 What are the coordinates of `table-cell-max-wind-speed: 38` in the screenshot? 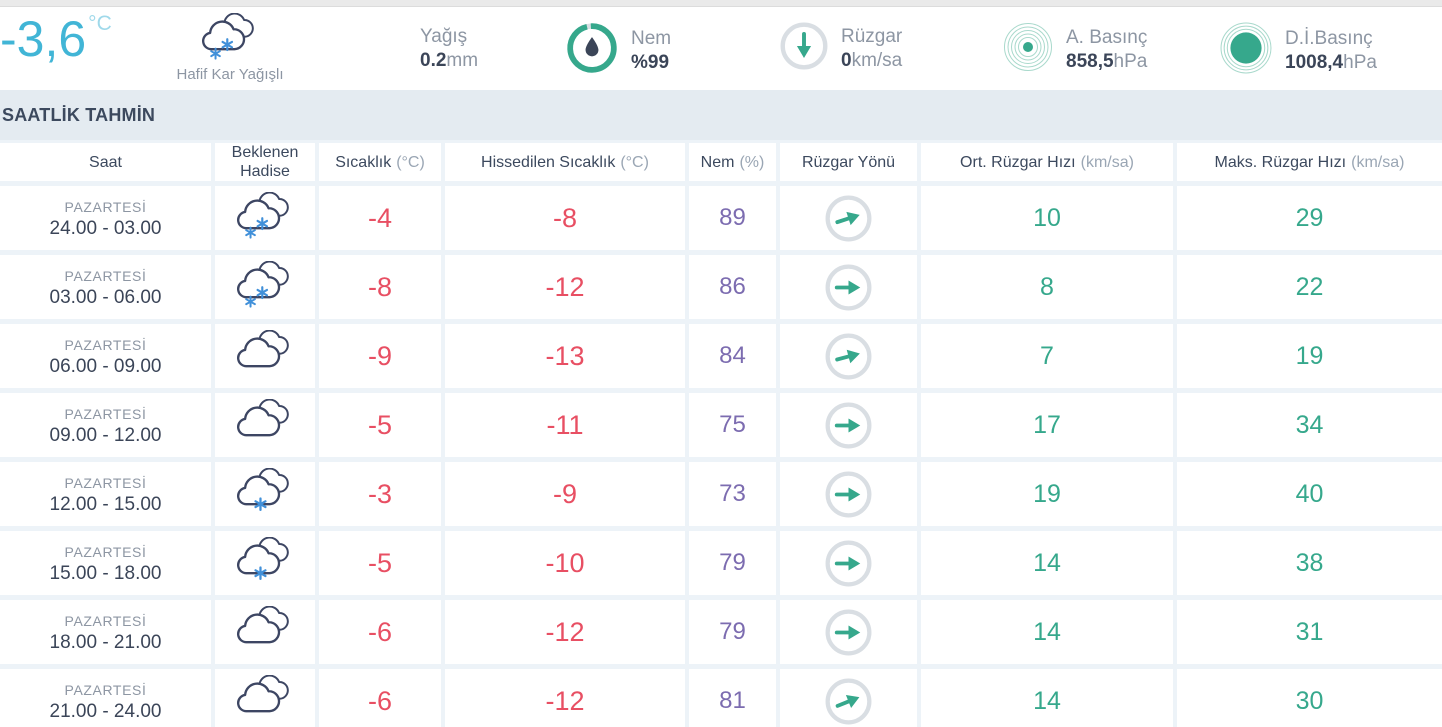 It's located at (1309, 563).